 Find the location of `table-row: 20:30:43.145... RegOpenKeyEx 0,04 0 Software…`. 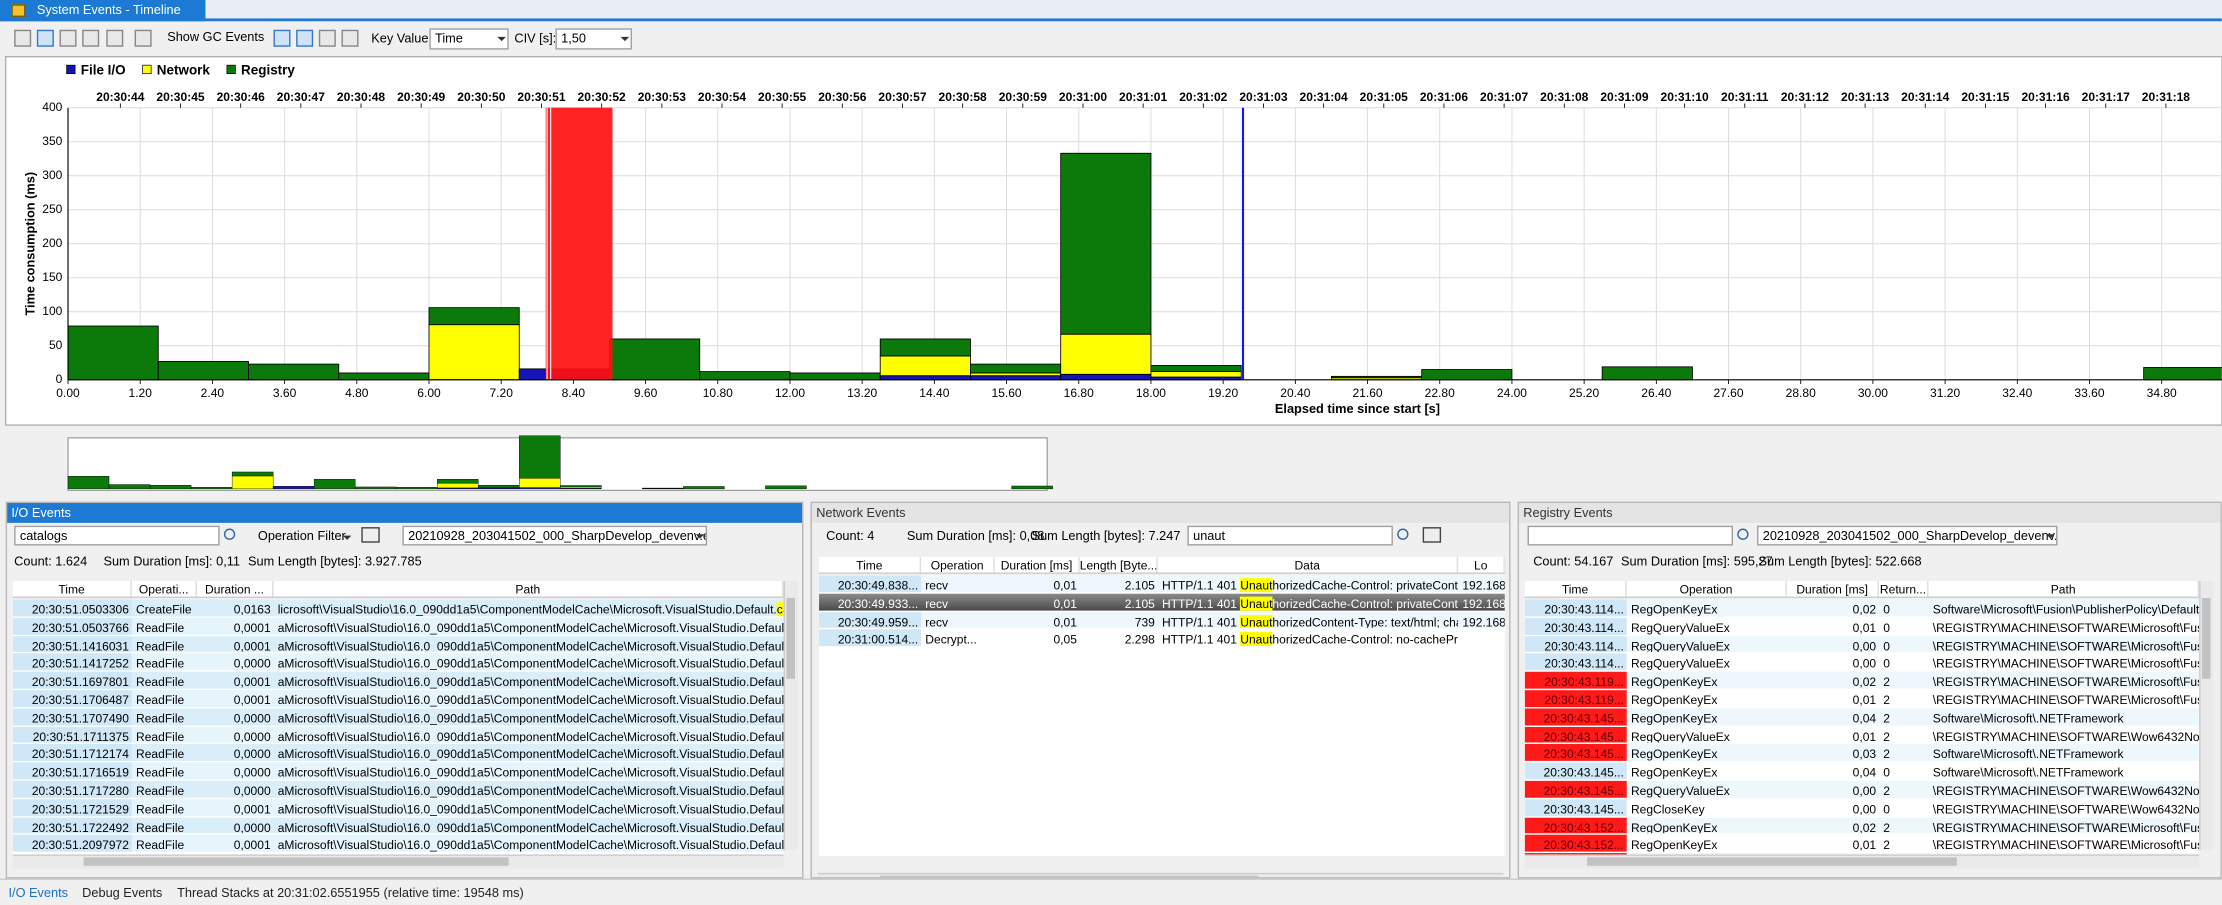

table-row: 20:30:43.145... RegOpenKeyEx 0,04 0 Software… is located at coordinates (1862, 771).